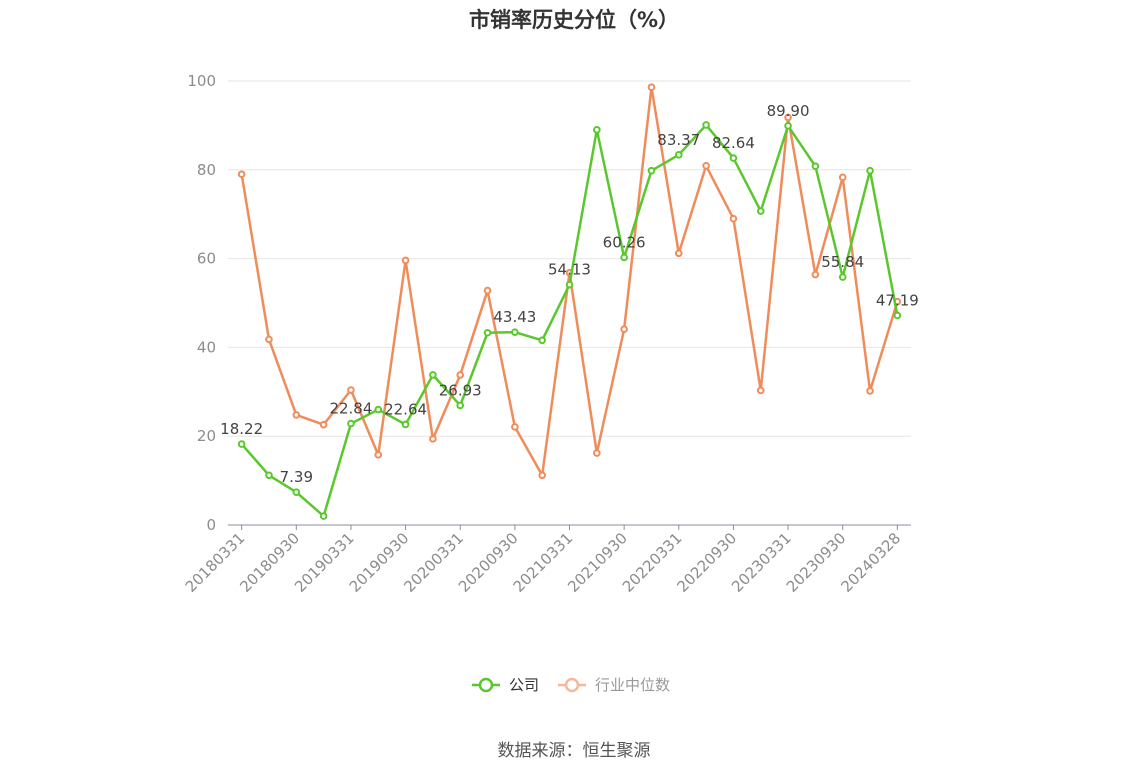  What do you see at coordinates (678, 140) in the screenshot?
I see `data-label: 83.37` at bounding box center [678, 140].